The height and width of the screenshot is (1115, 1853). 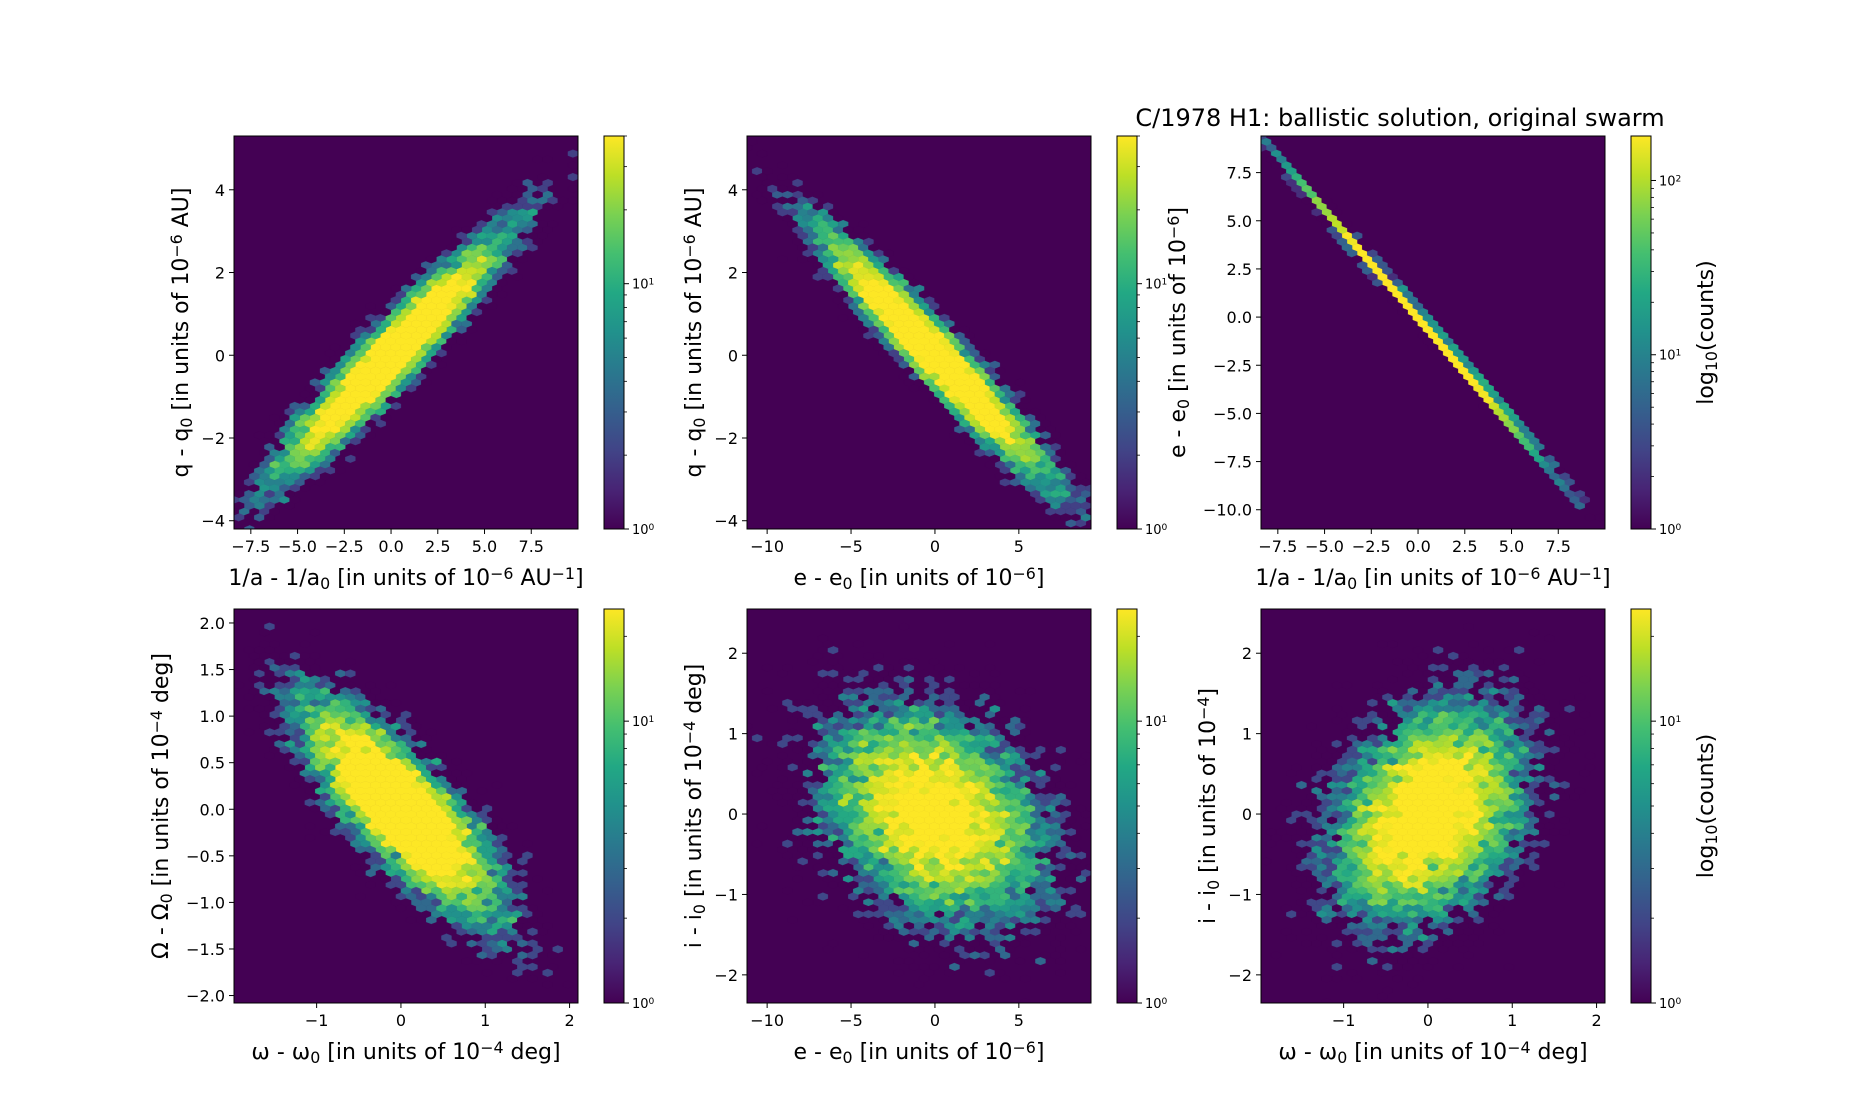 What do you see at coordinates (1590, 573) in the screenshot?
I see `x-axis-label-part: −1` at bounding box center [1590, 573].